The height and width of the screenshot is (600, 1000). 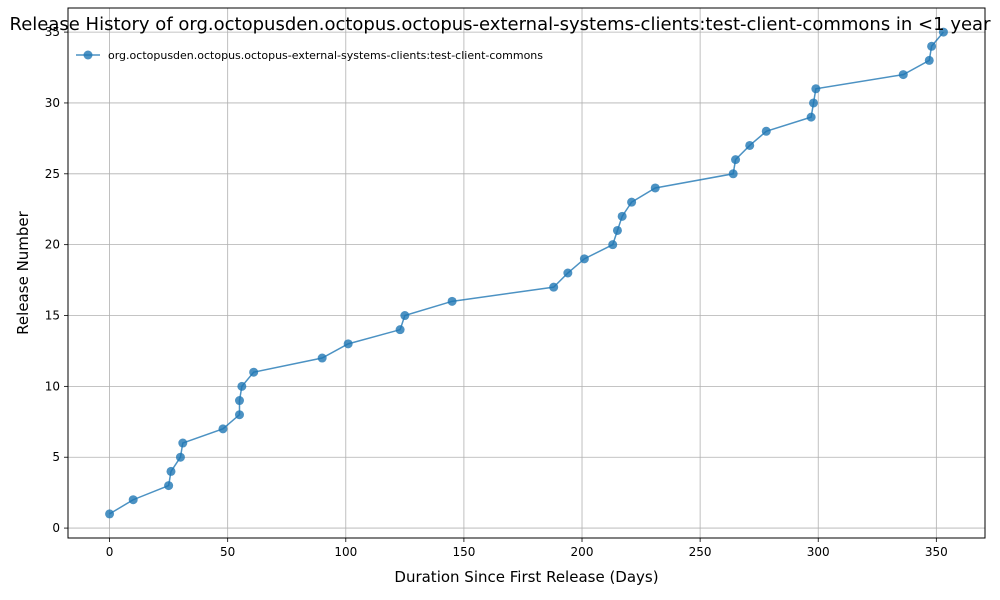 I want to click on y-axis-label: Release Number, so click(x=23, y=272).